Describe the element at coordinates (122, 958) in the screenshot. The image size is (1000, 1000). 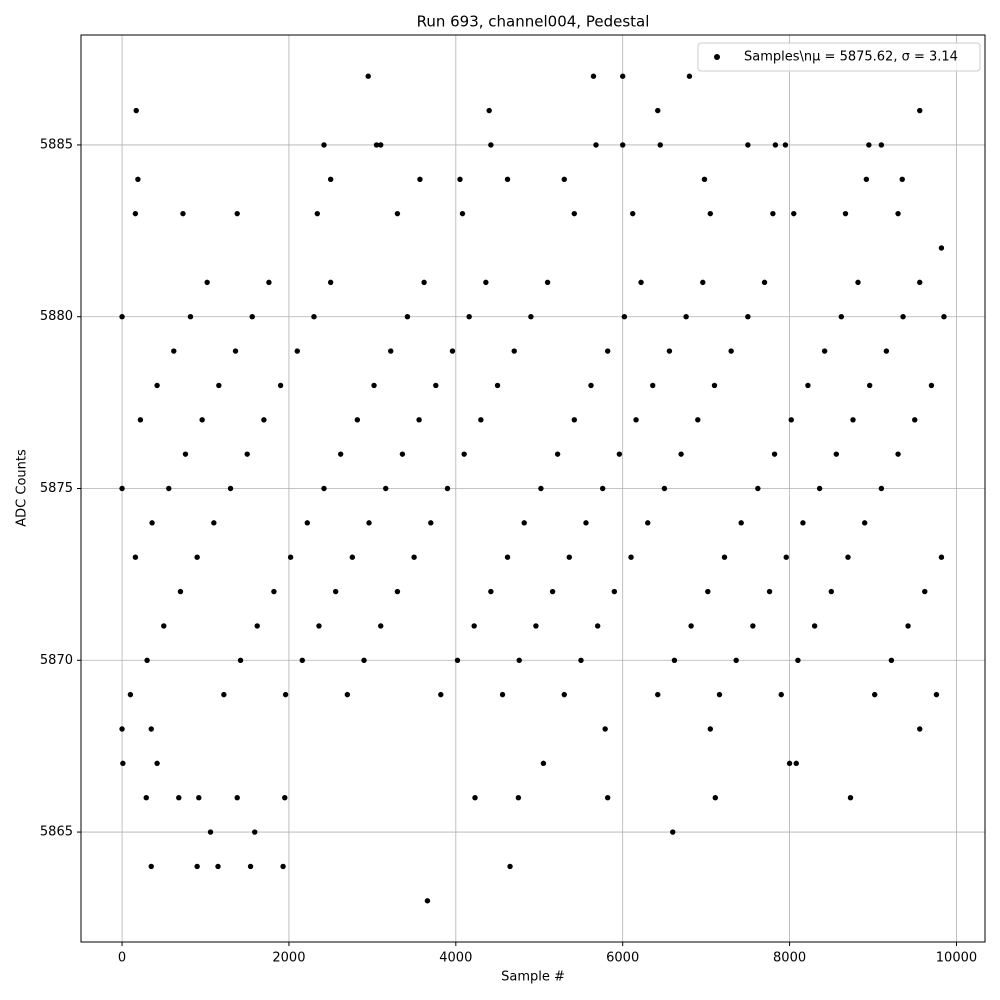
I see `x-tick-label: 0` at that location.